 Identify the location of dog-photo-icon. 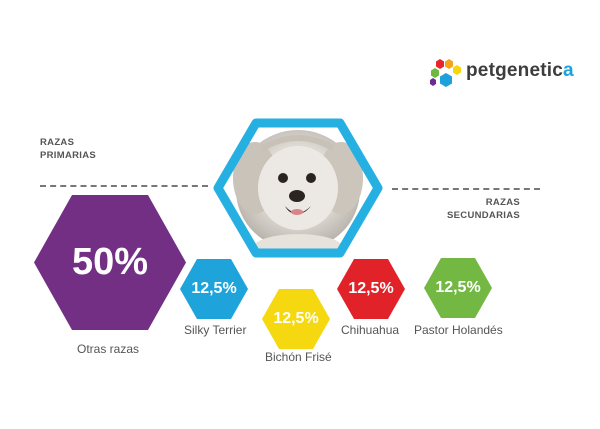
(298, 188).